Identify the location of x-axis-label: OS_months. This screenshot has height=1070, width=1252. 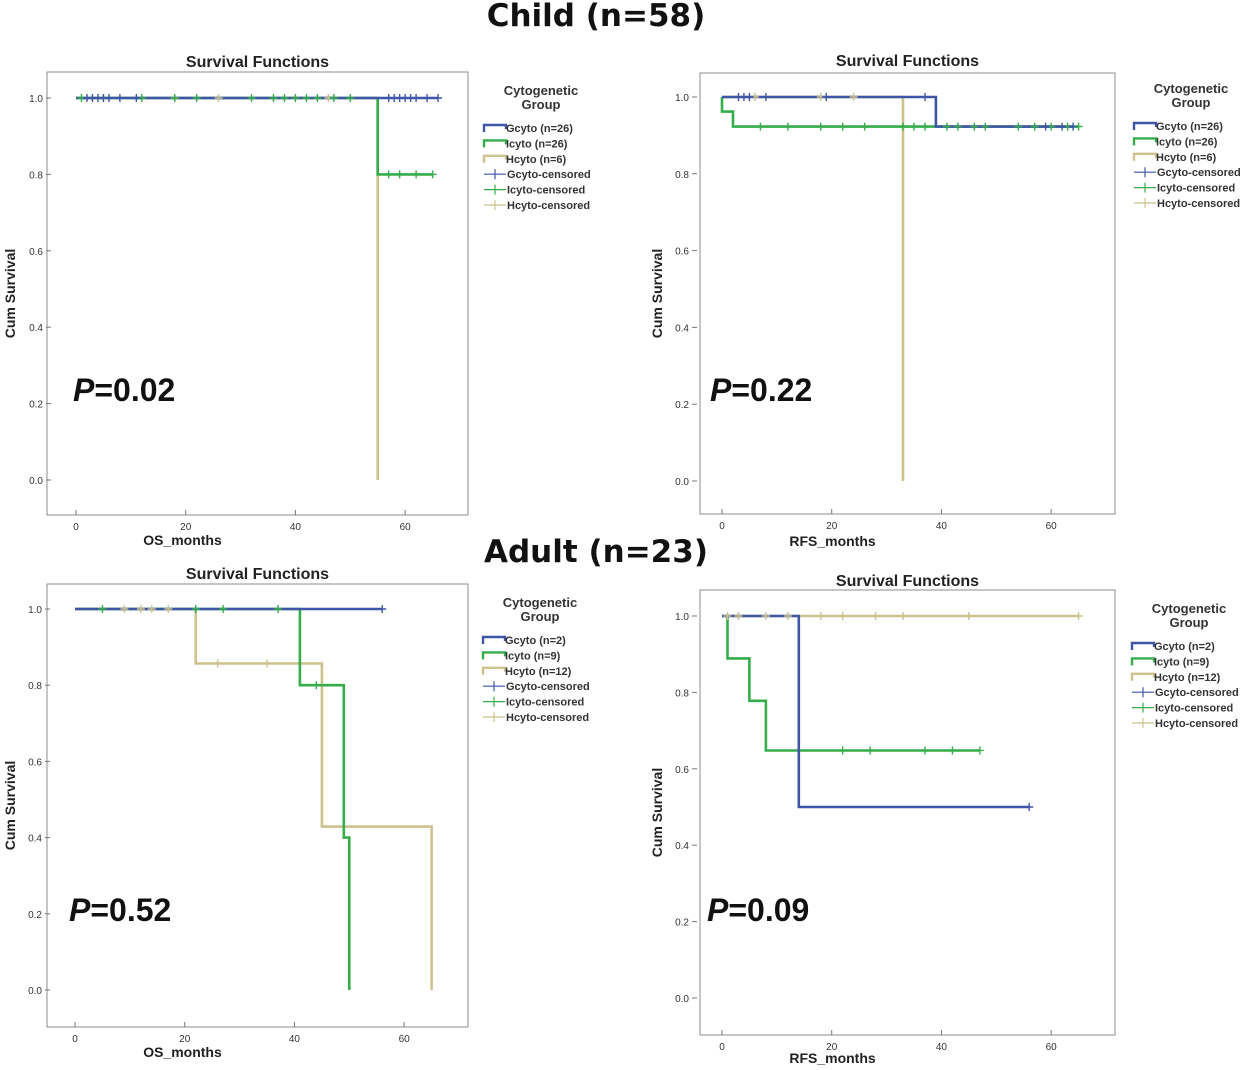
(182, 1052).